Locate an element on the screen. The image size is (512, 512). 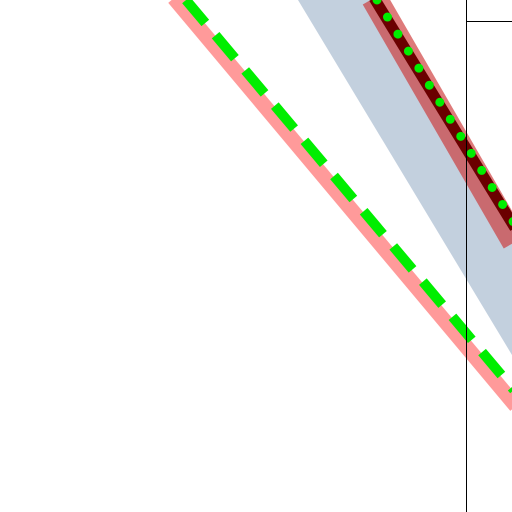
green-dotted-line is located at coordinates (442, 114).